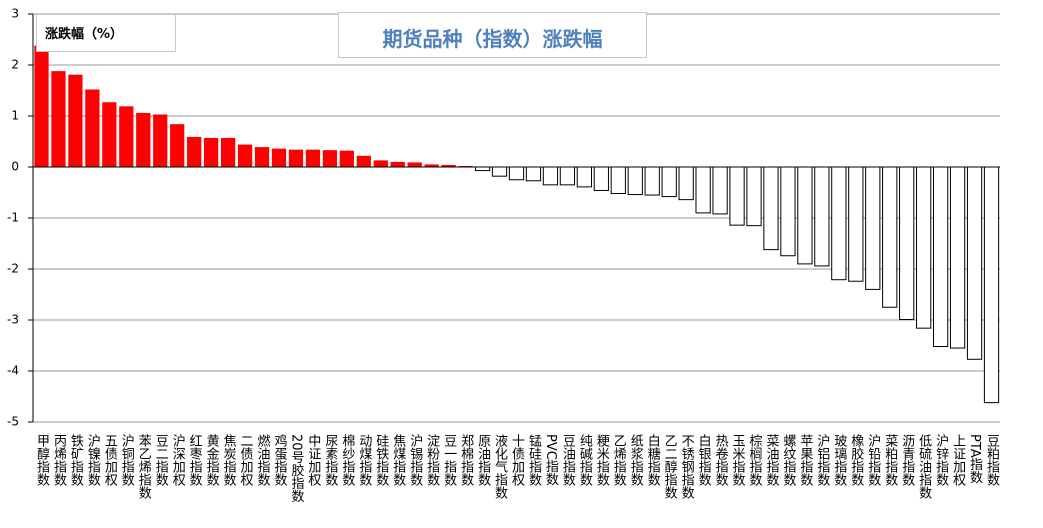 This screenshot has width=1043, height=528. Describe the element at coordinates (737, 460) in the screenshot. I see `x-tick-label: 玉米指数` at that location.